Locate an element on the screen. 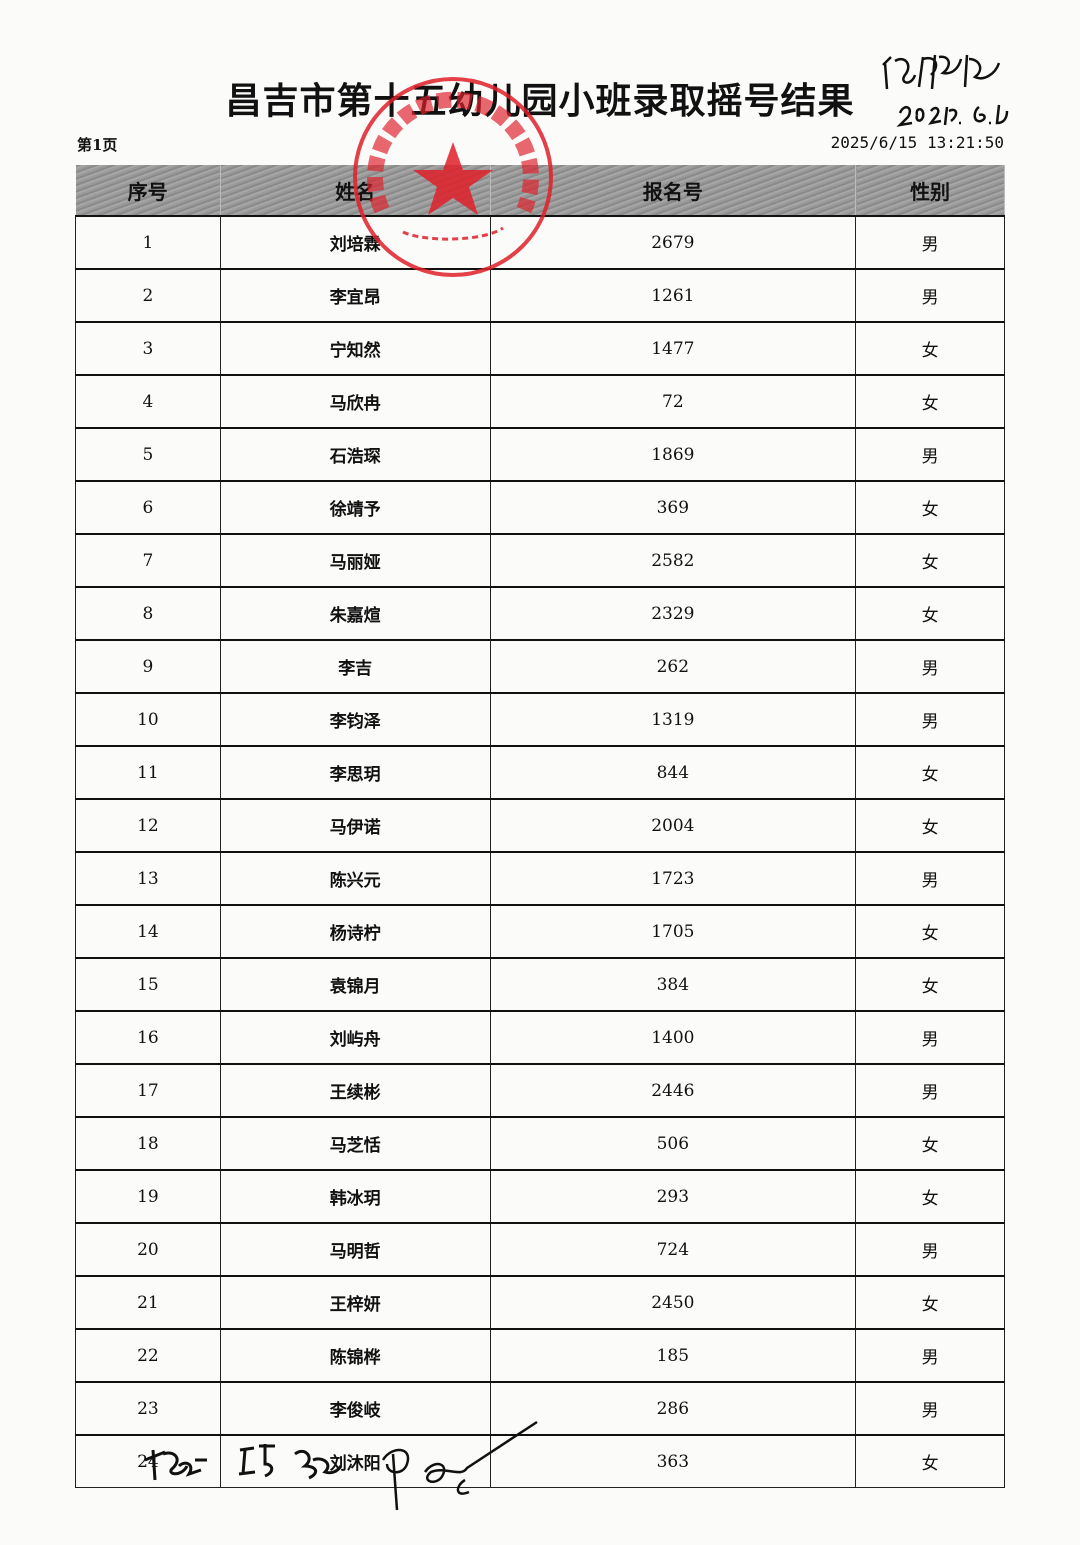 This screenshot has width=1080, height=1545. student-name: 李宜昂 is located at coordinates (355, 295).